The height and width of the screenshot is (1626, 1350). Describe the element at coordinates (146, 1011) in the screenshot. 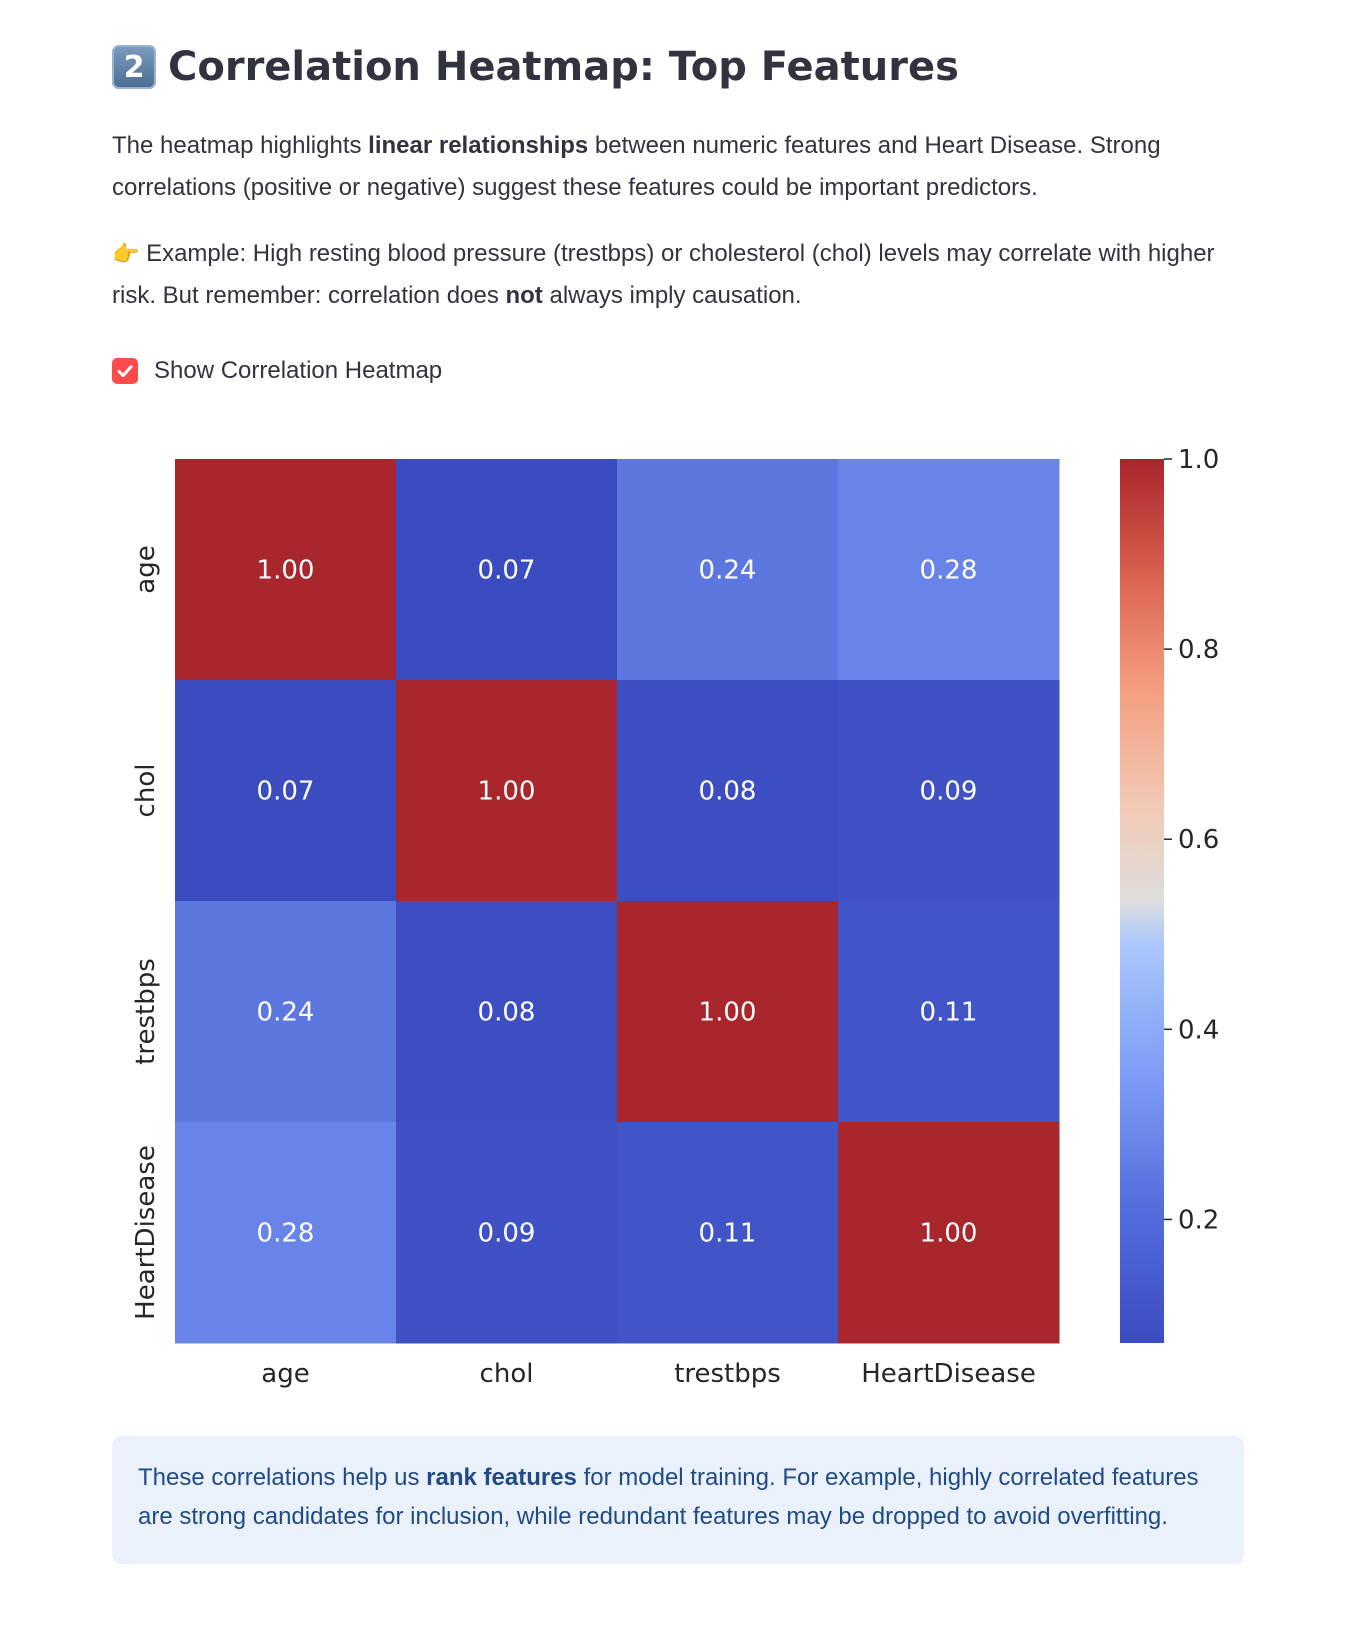

I see `y-tick-label: trestbps` at that location.